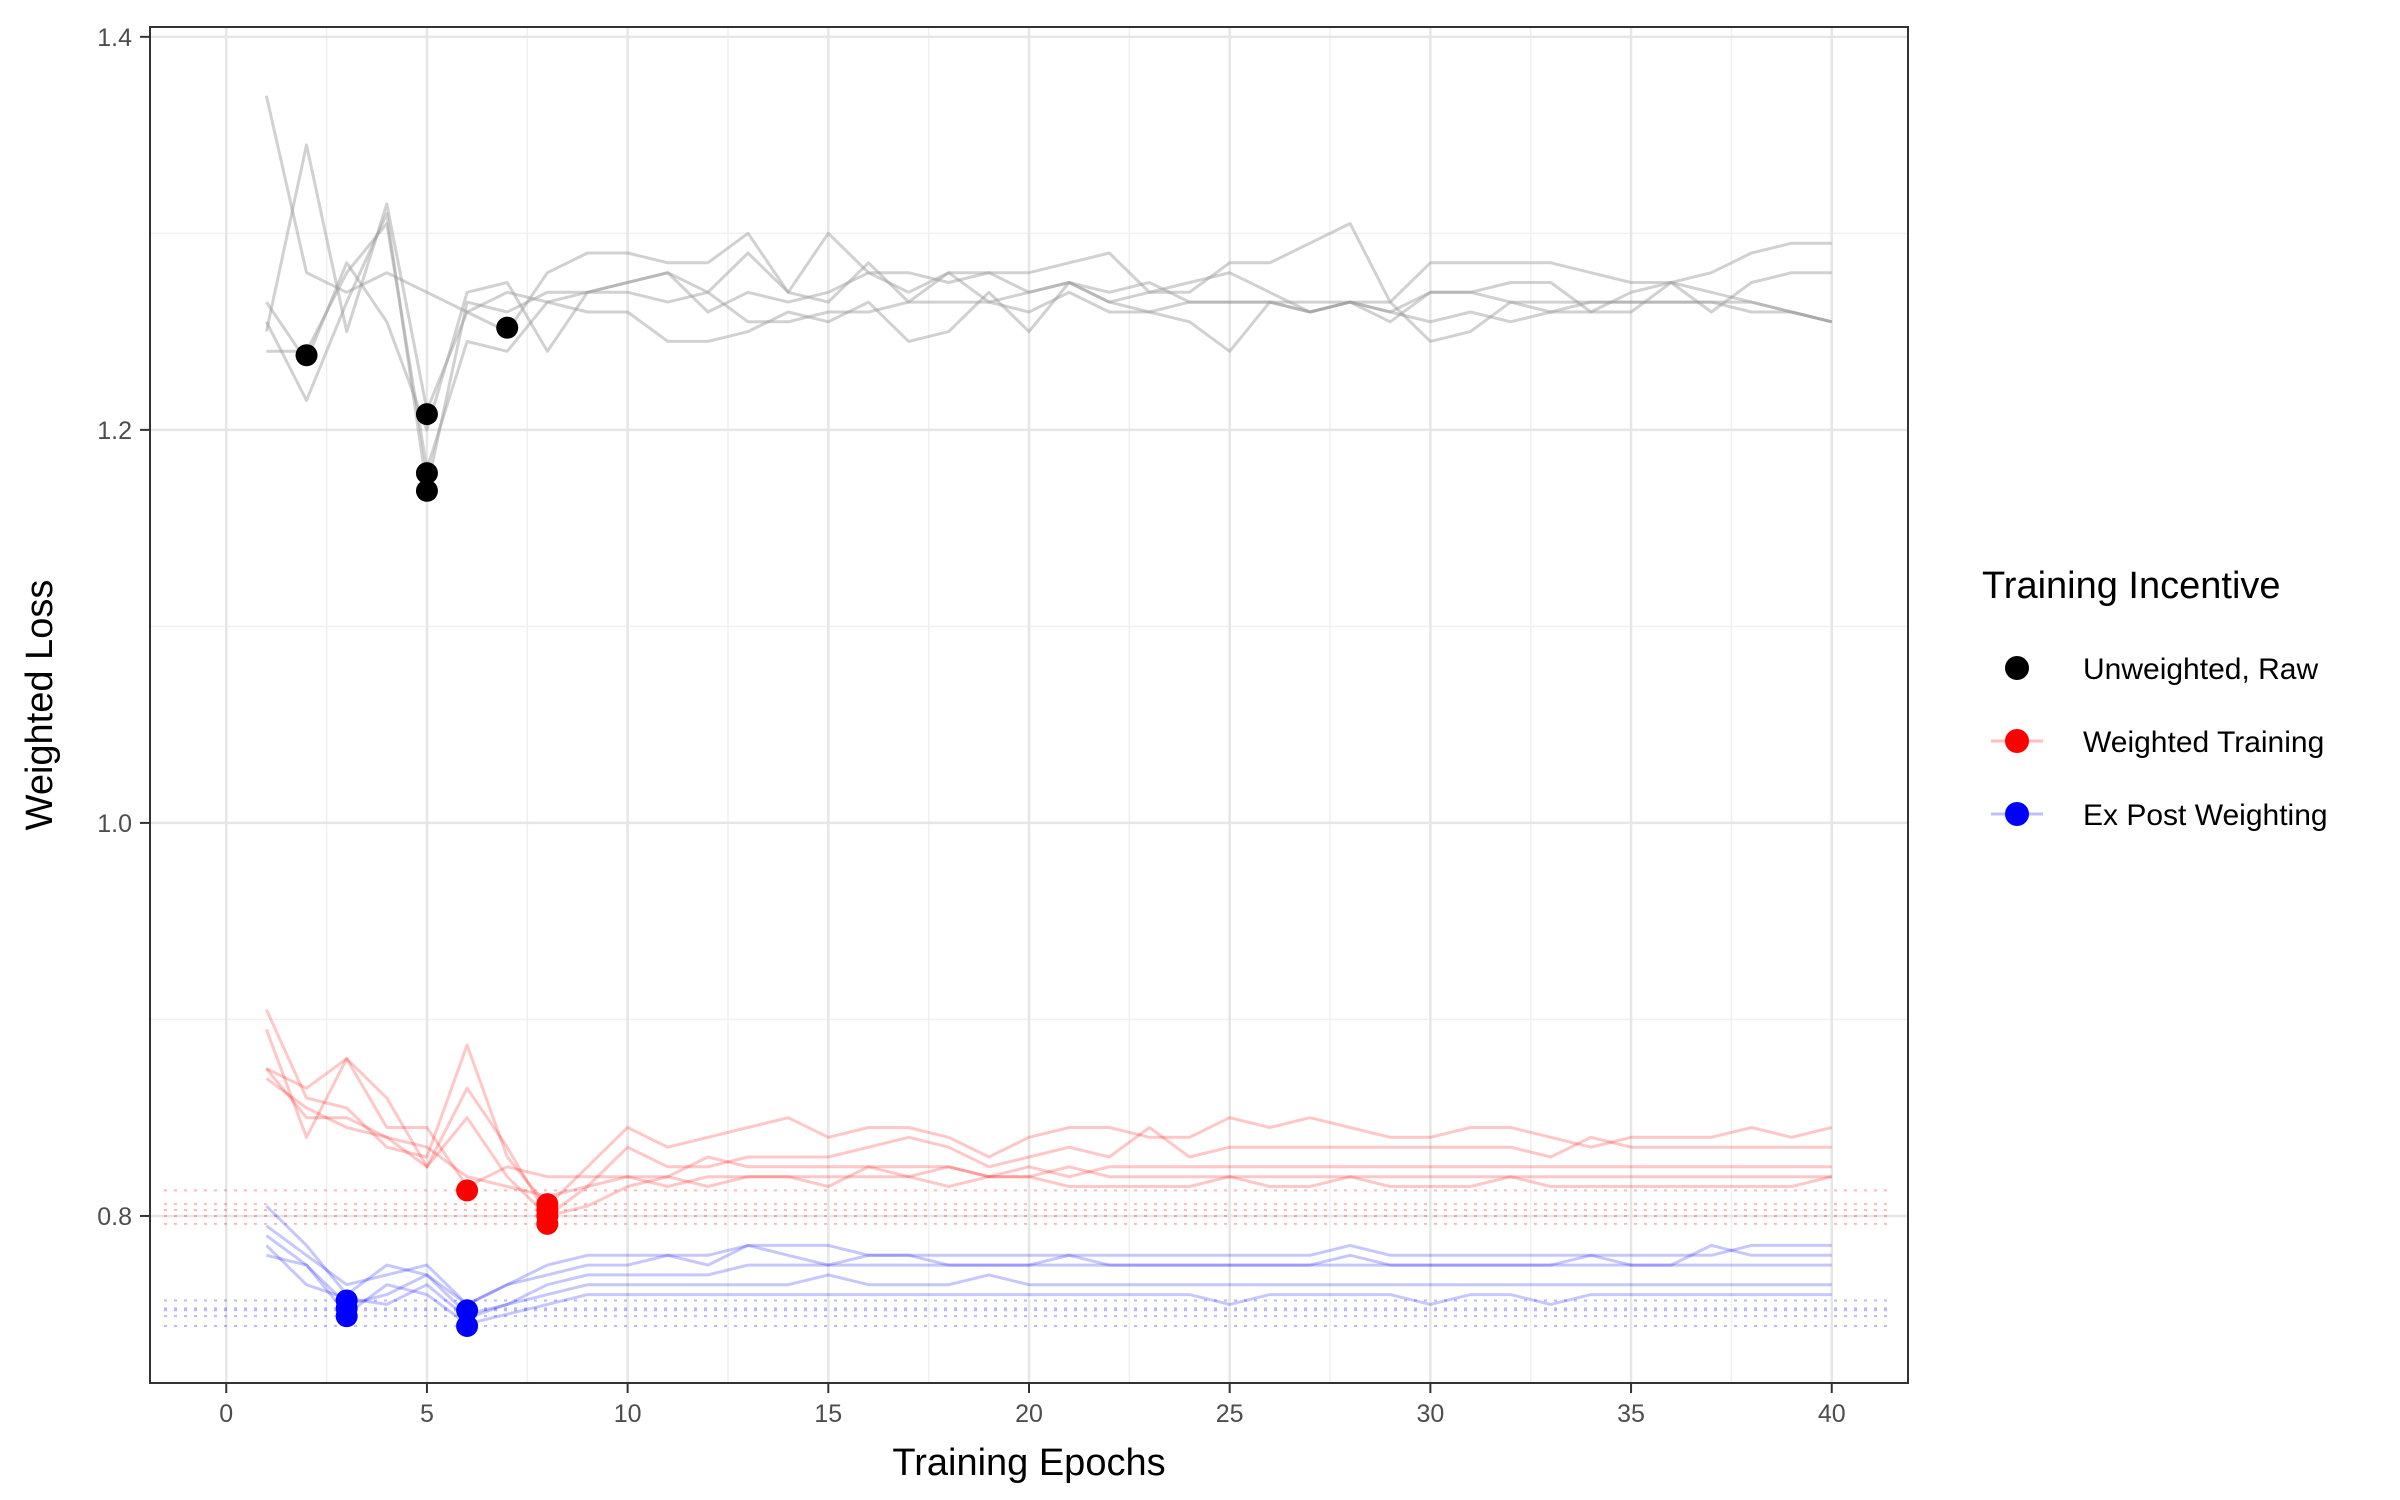 This screenshot has height=1500, width=2400. Describe the element at coordinates (1029, 1414) in the screenshot. I see `x-tick-label: 20` at that location.